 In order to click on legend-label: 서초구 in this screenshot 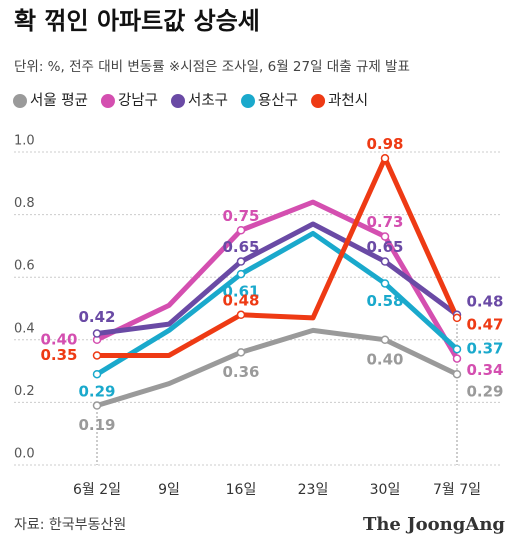, I will do `click(208, 100)`.